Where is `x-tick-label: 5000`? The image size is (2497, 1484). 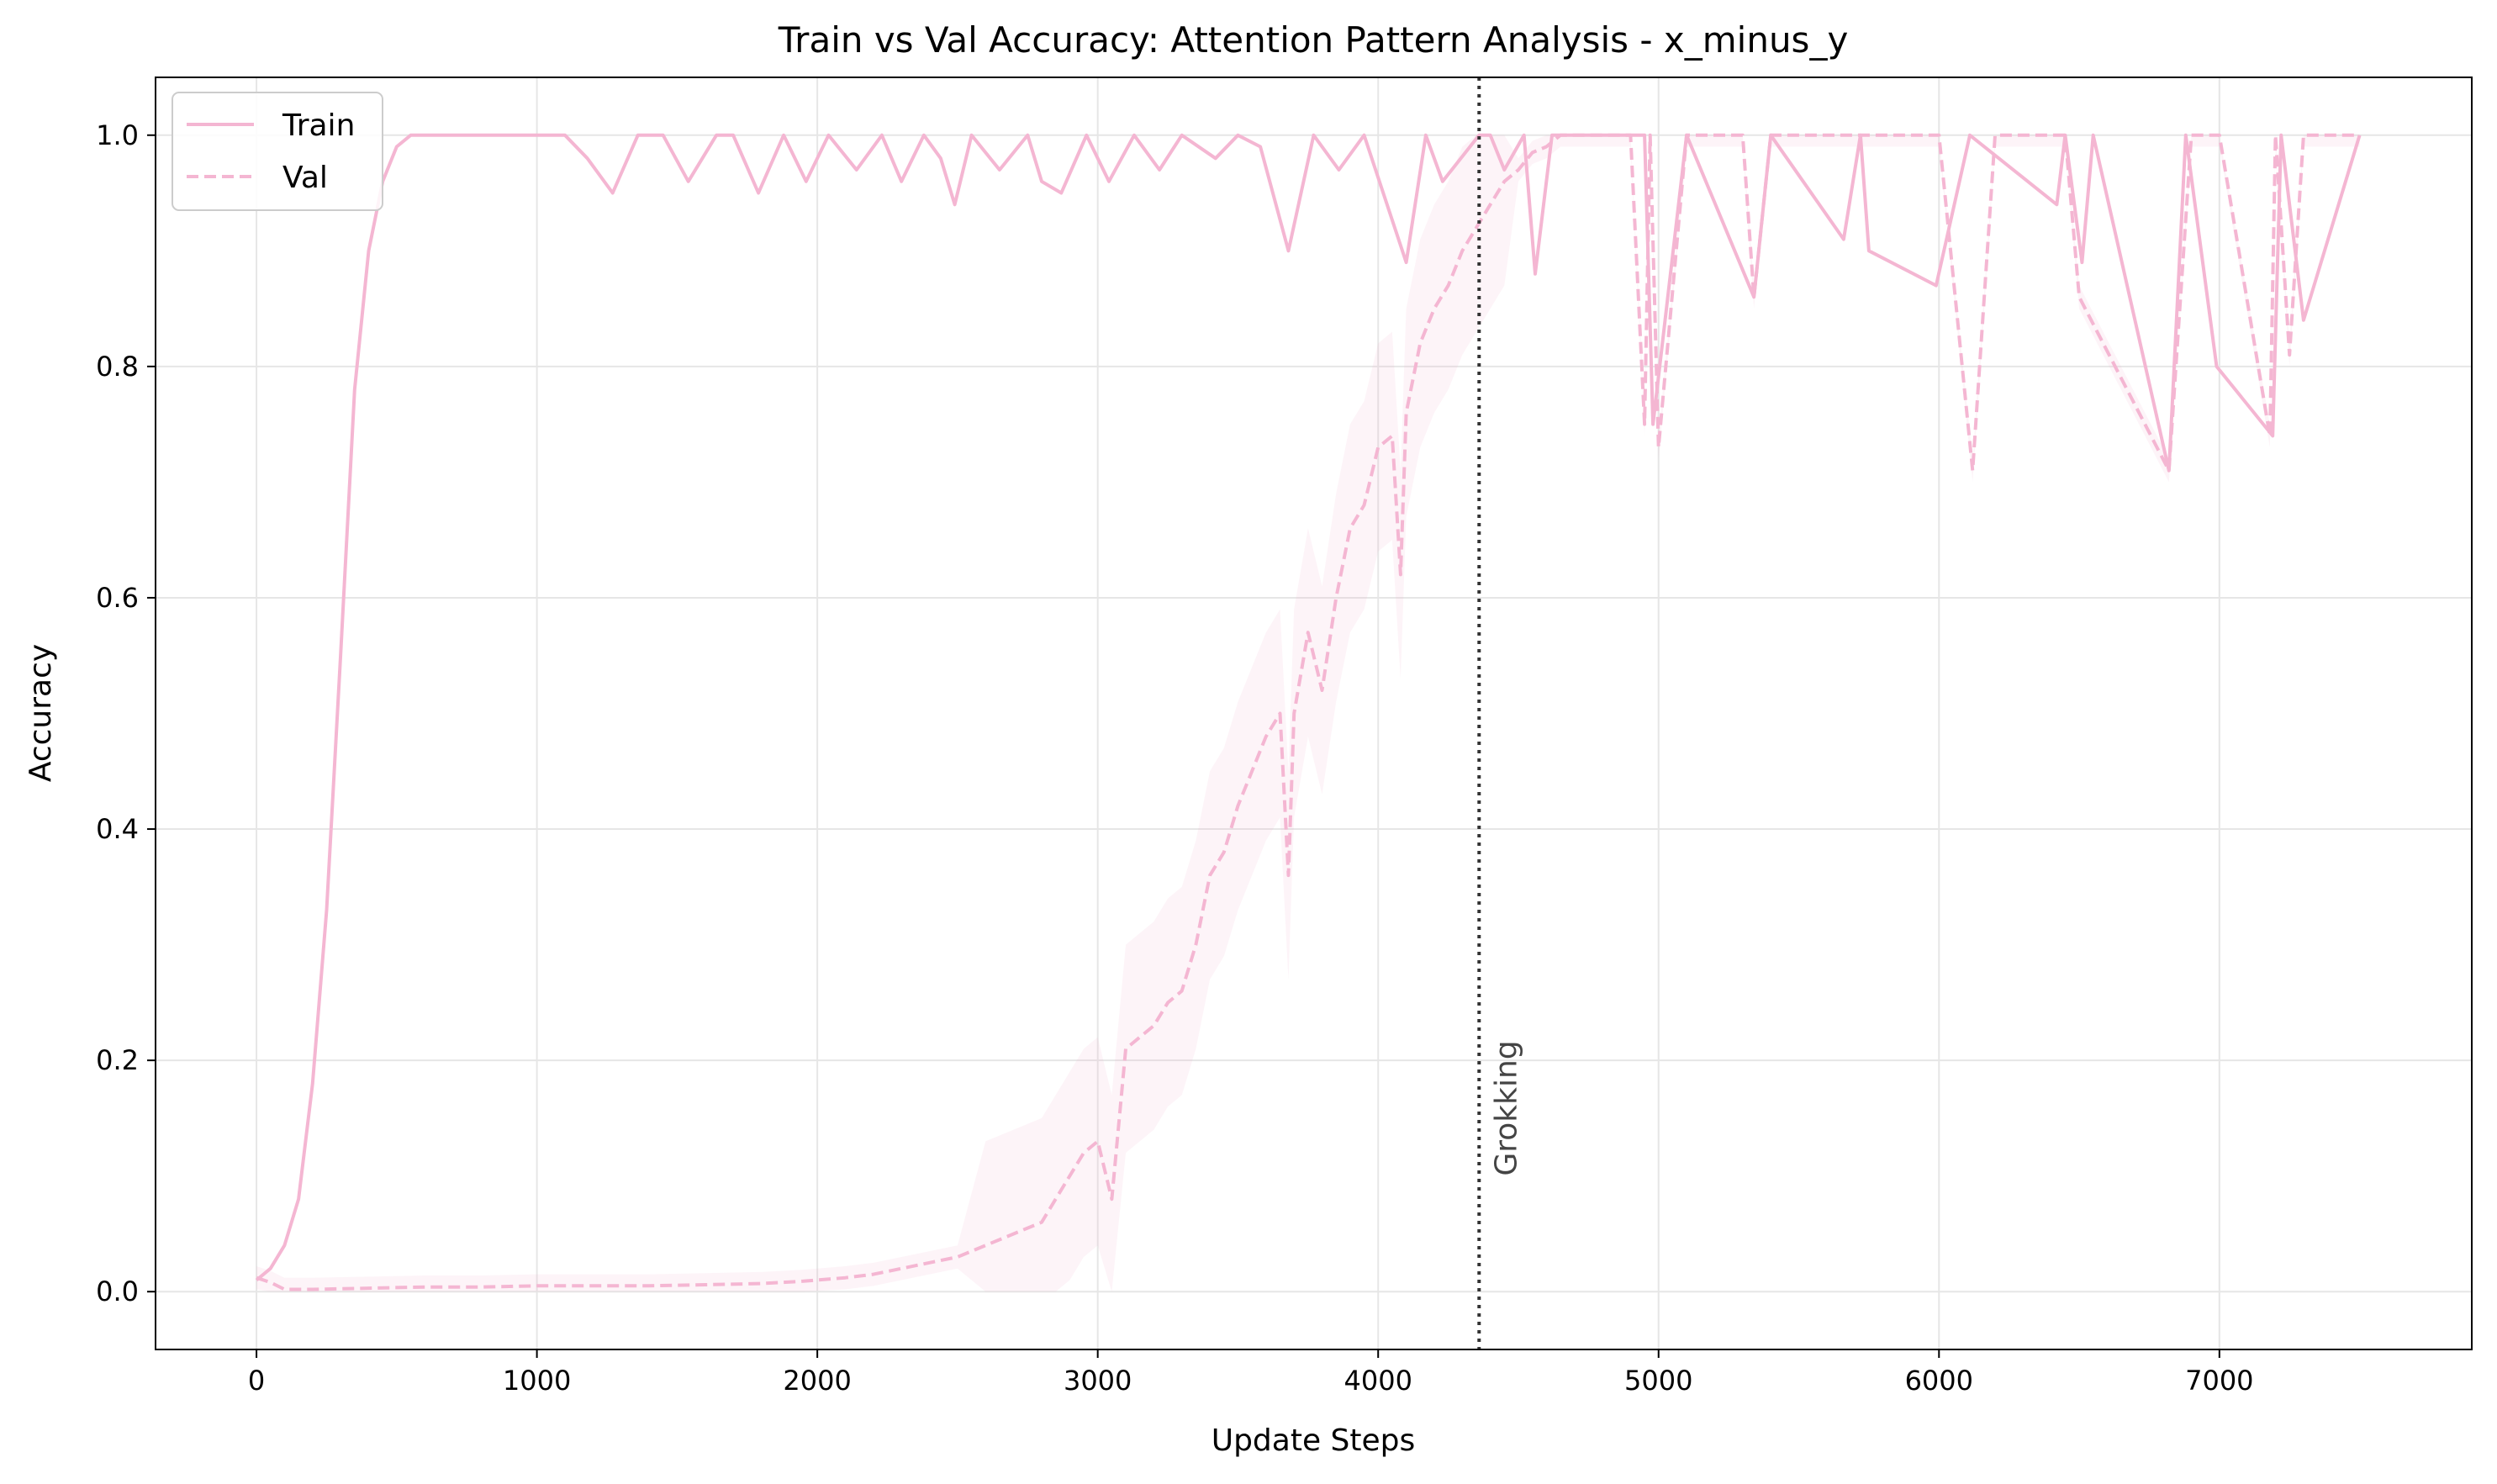 x-tick-label: 5000 is located at coordinates (1658, 1381).